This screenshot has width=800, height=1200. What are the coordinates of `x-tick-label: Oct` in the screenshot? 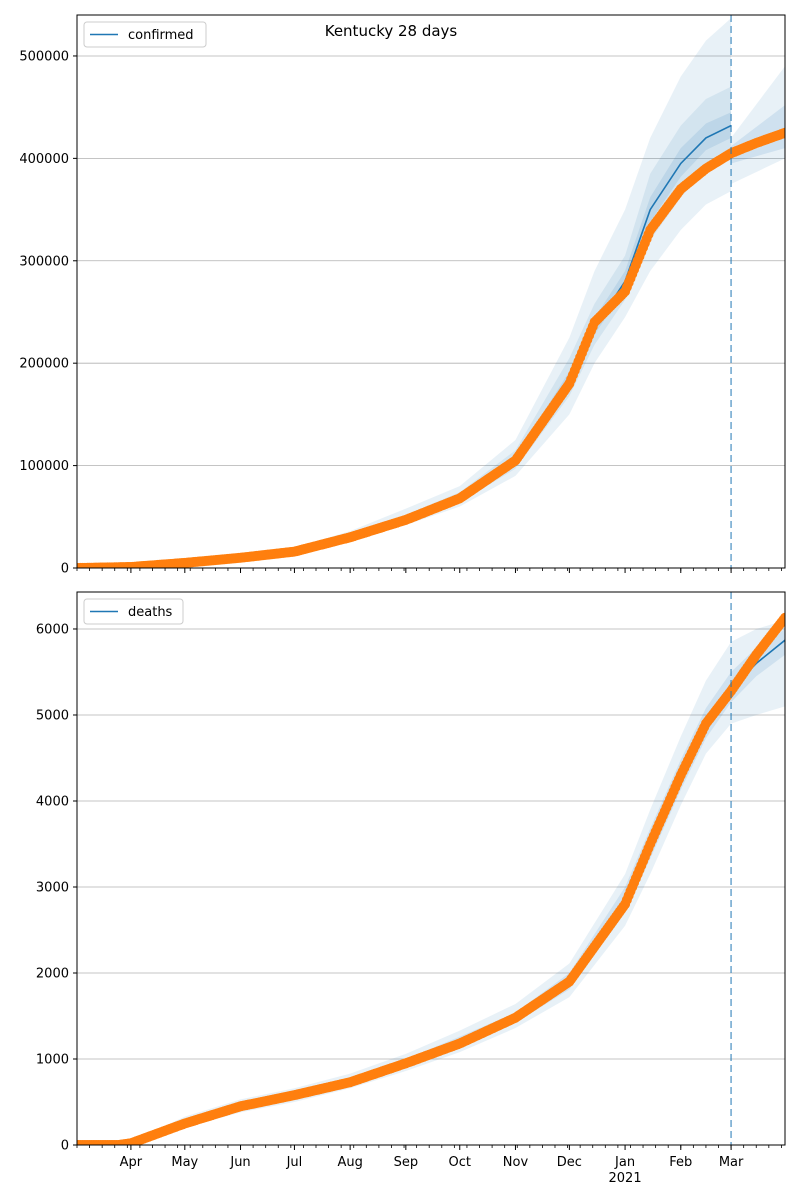 It's located at (460, 1162).